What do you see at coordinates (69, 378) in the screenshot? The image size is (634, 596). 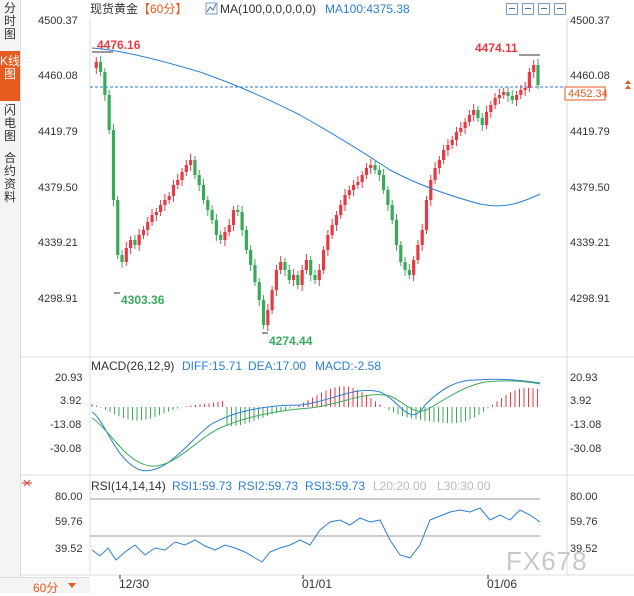 I see `macd-tick-l0: 20.93` at bounding box center [69, 378].